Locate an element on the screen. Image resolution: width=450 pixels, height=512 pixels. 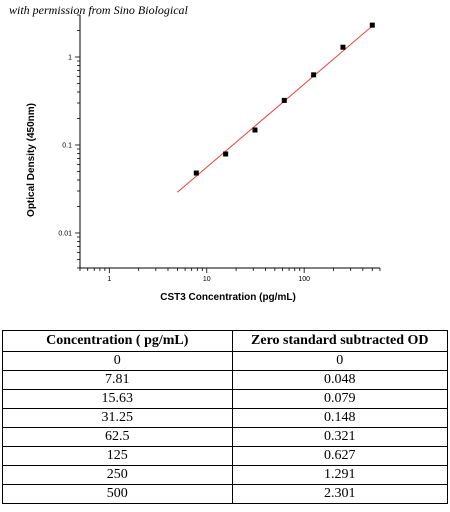
concentration-cell: 7.81 is located at coordinates (117, 380).